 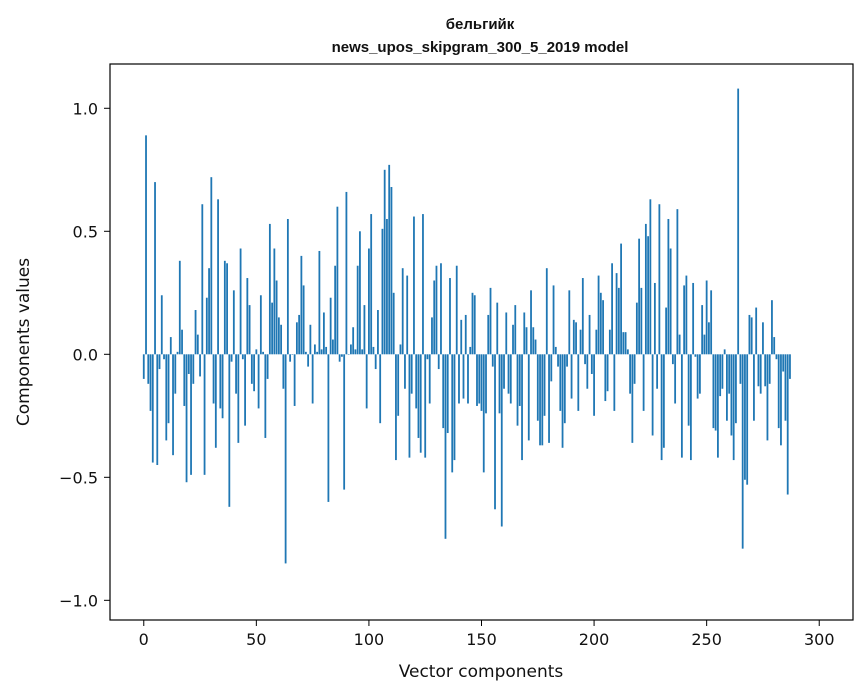 What do you see at coordinates (144, 639) in the screenshot?
I see `x-tick-label: 0` at bounding box center [144, 639].